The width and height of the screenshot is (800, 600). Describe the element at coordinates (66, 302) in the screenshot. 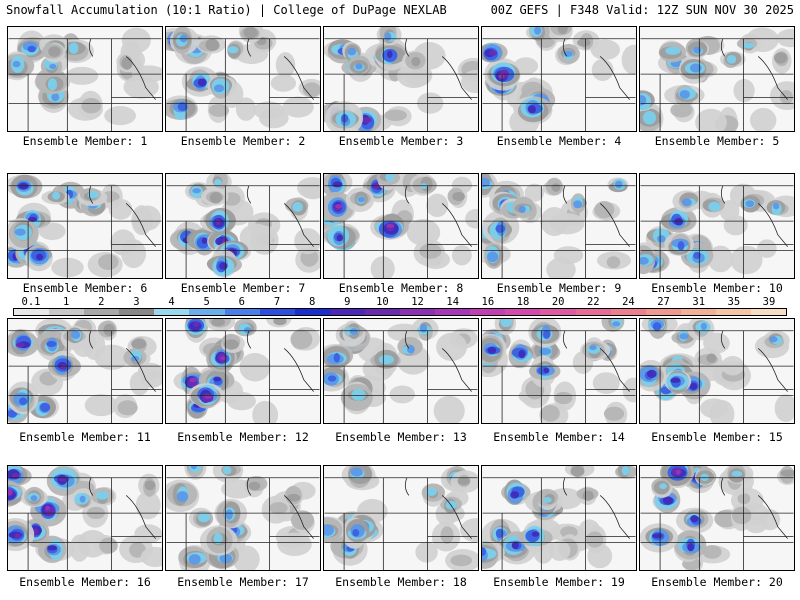

I see `colorbar-tick-label: 1` at that location.